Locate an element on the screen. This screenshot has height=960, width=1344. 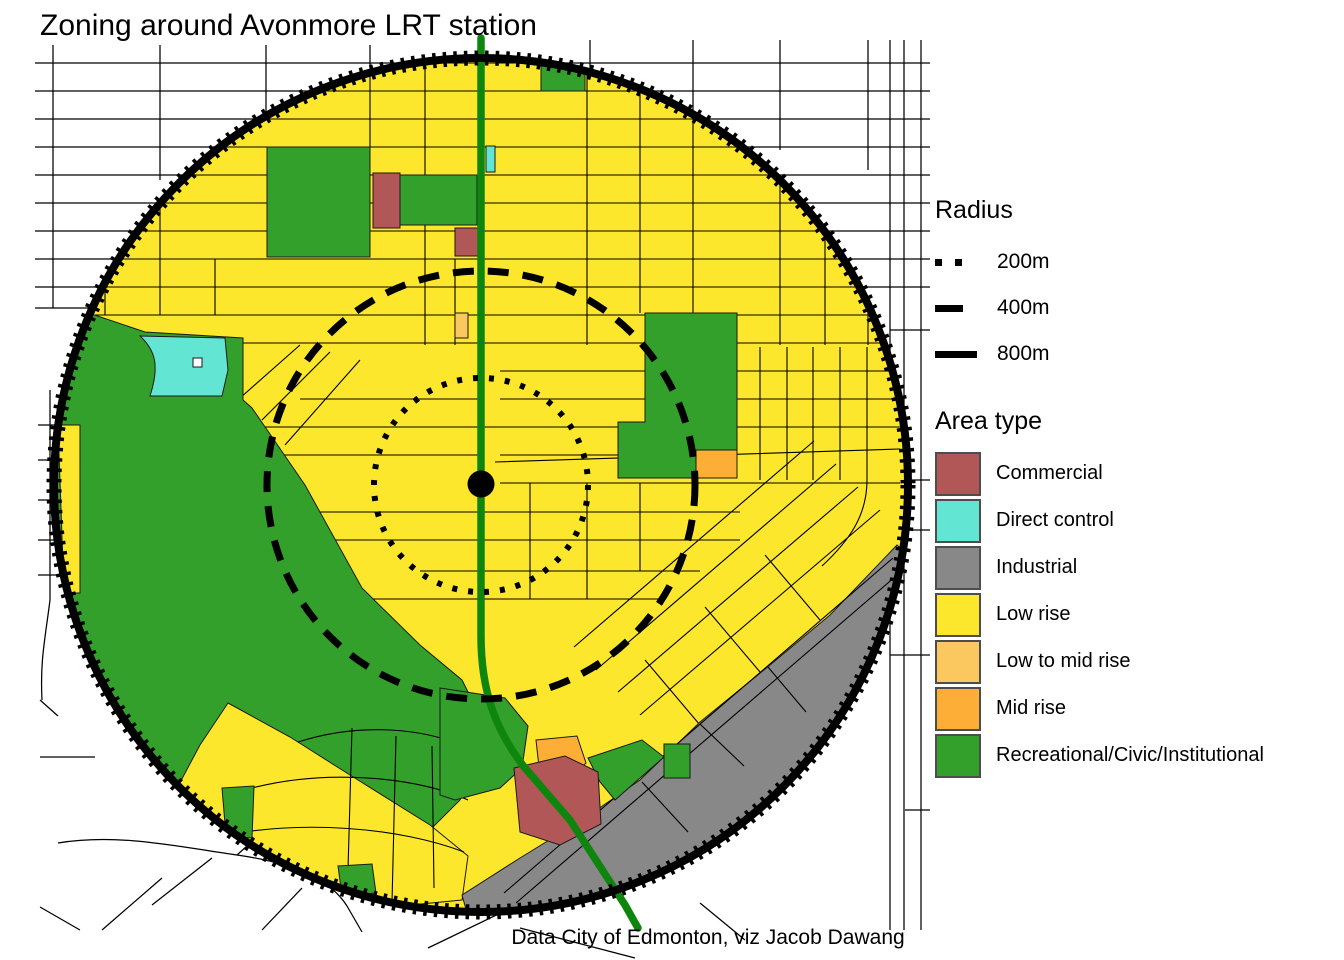
ring-400m is located at coordinates (481, 485).